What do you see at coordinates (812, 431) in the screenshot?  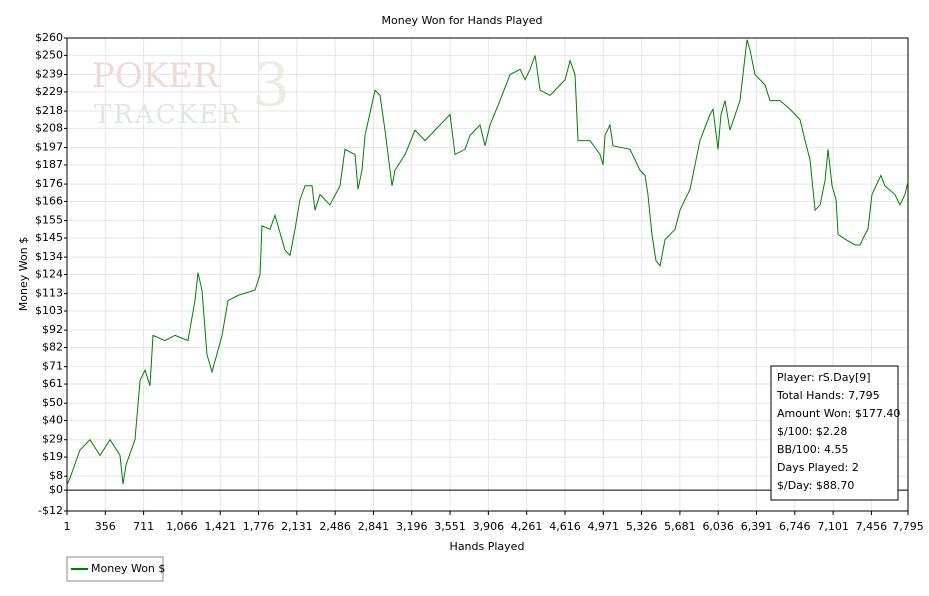 I see `info-text: $/100: $2.28` at bounding box center [812, 431].